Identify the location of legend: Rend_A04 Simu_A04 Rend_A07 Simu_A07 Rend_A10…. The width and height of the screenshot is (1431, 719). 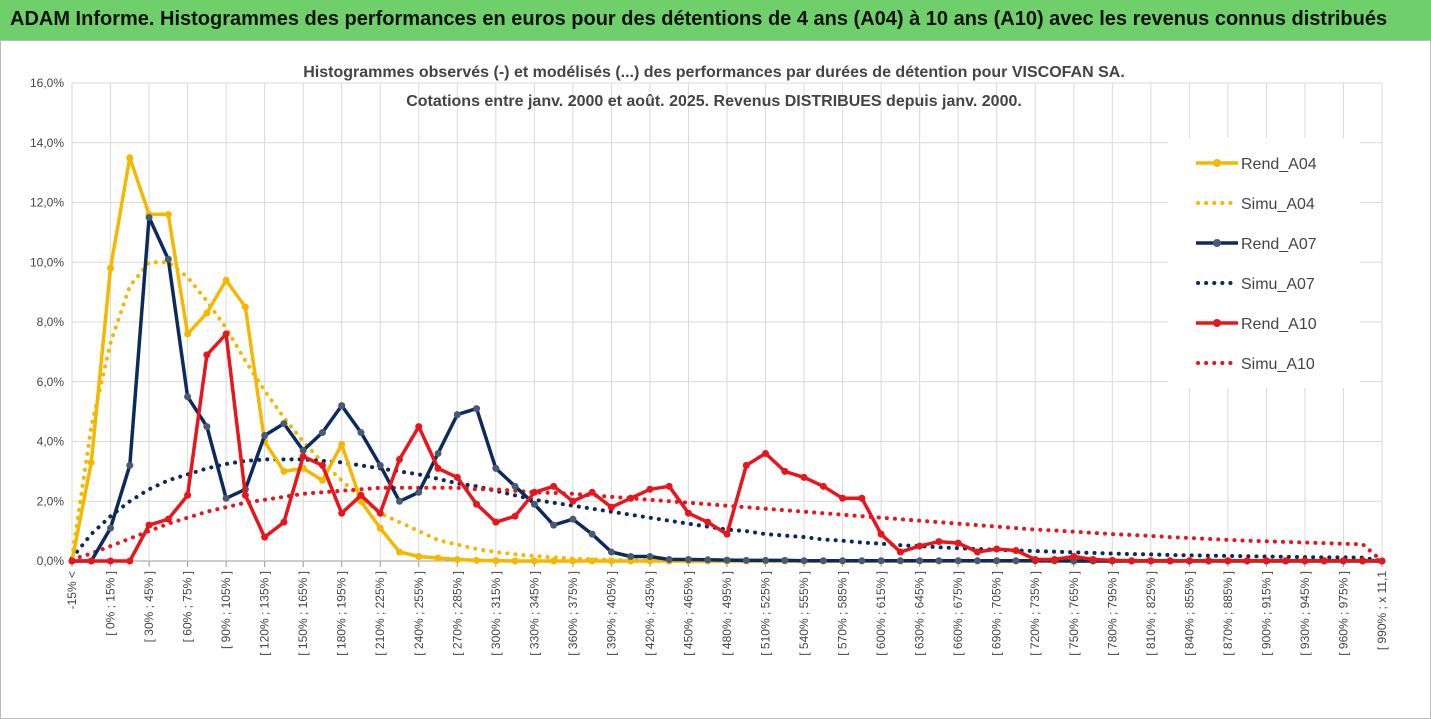
(1264, 263).